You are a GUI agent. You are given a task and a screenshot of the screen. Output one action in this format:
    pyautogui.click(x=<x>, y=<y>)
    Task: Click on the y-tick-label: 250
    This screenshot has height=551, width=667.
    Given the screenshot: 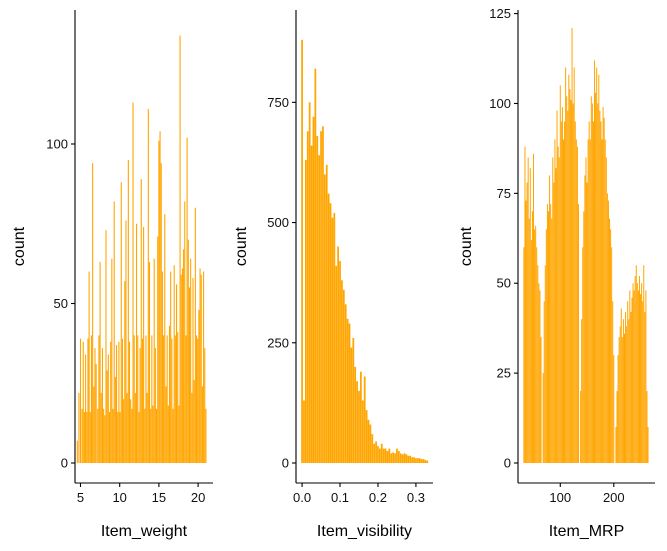 What is the action you would take?
    pyautogui.click(x=278, y=342)
    